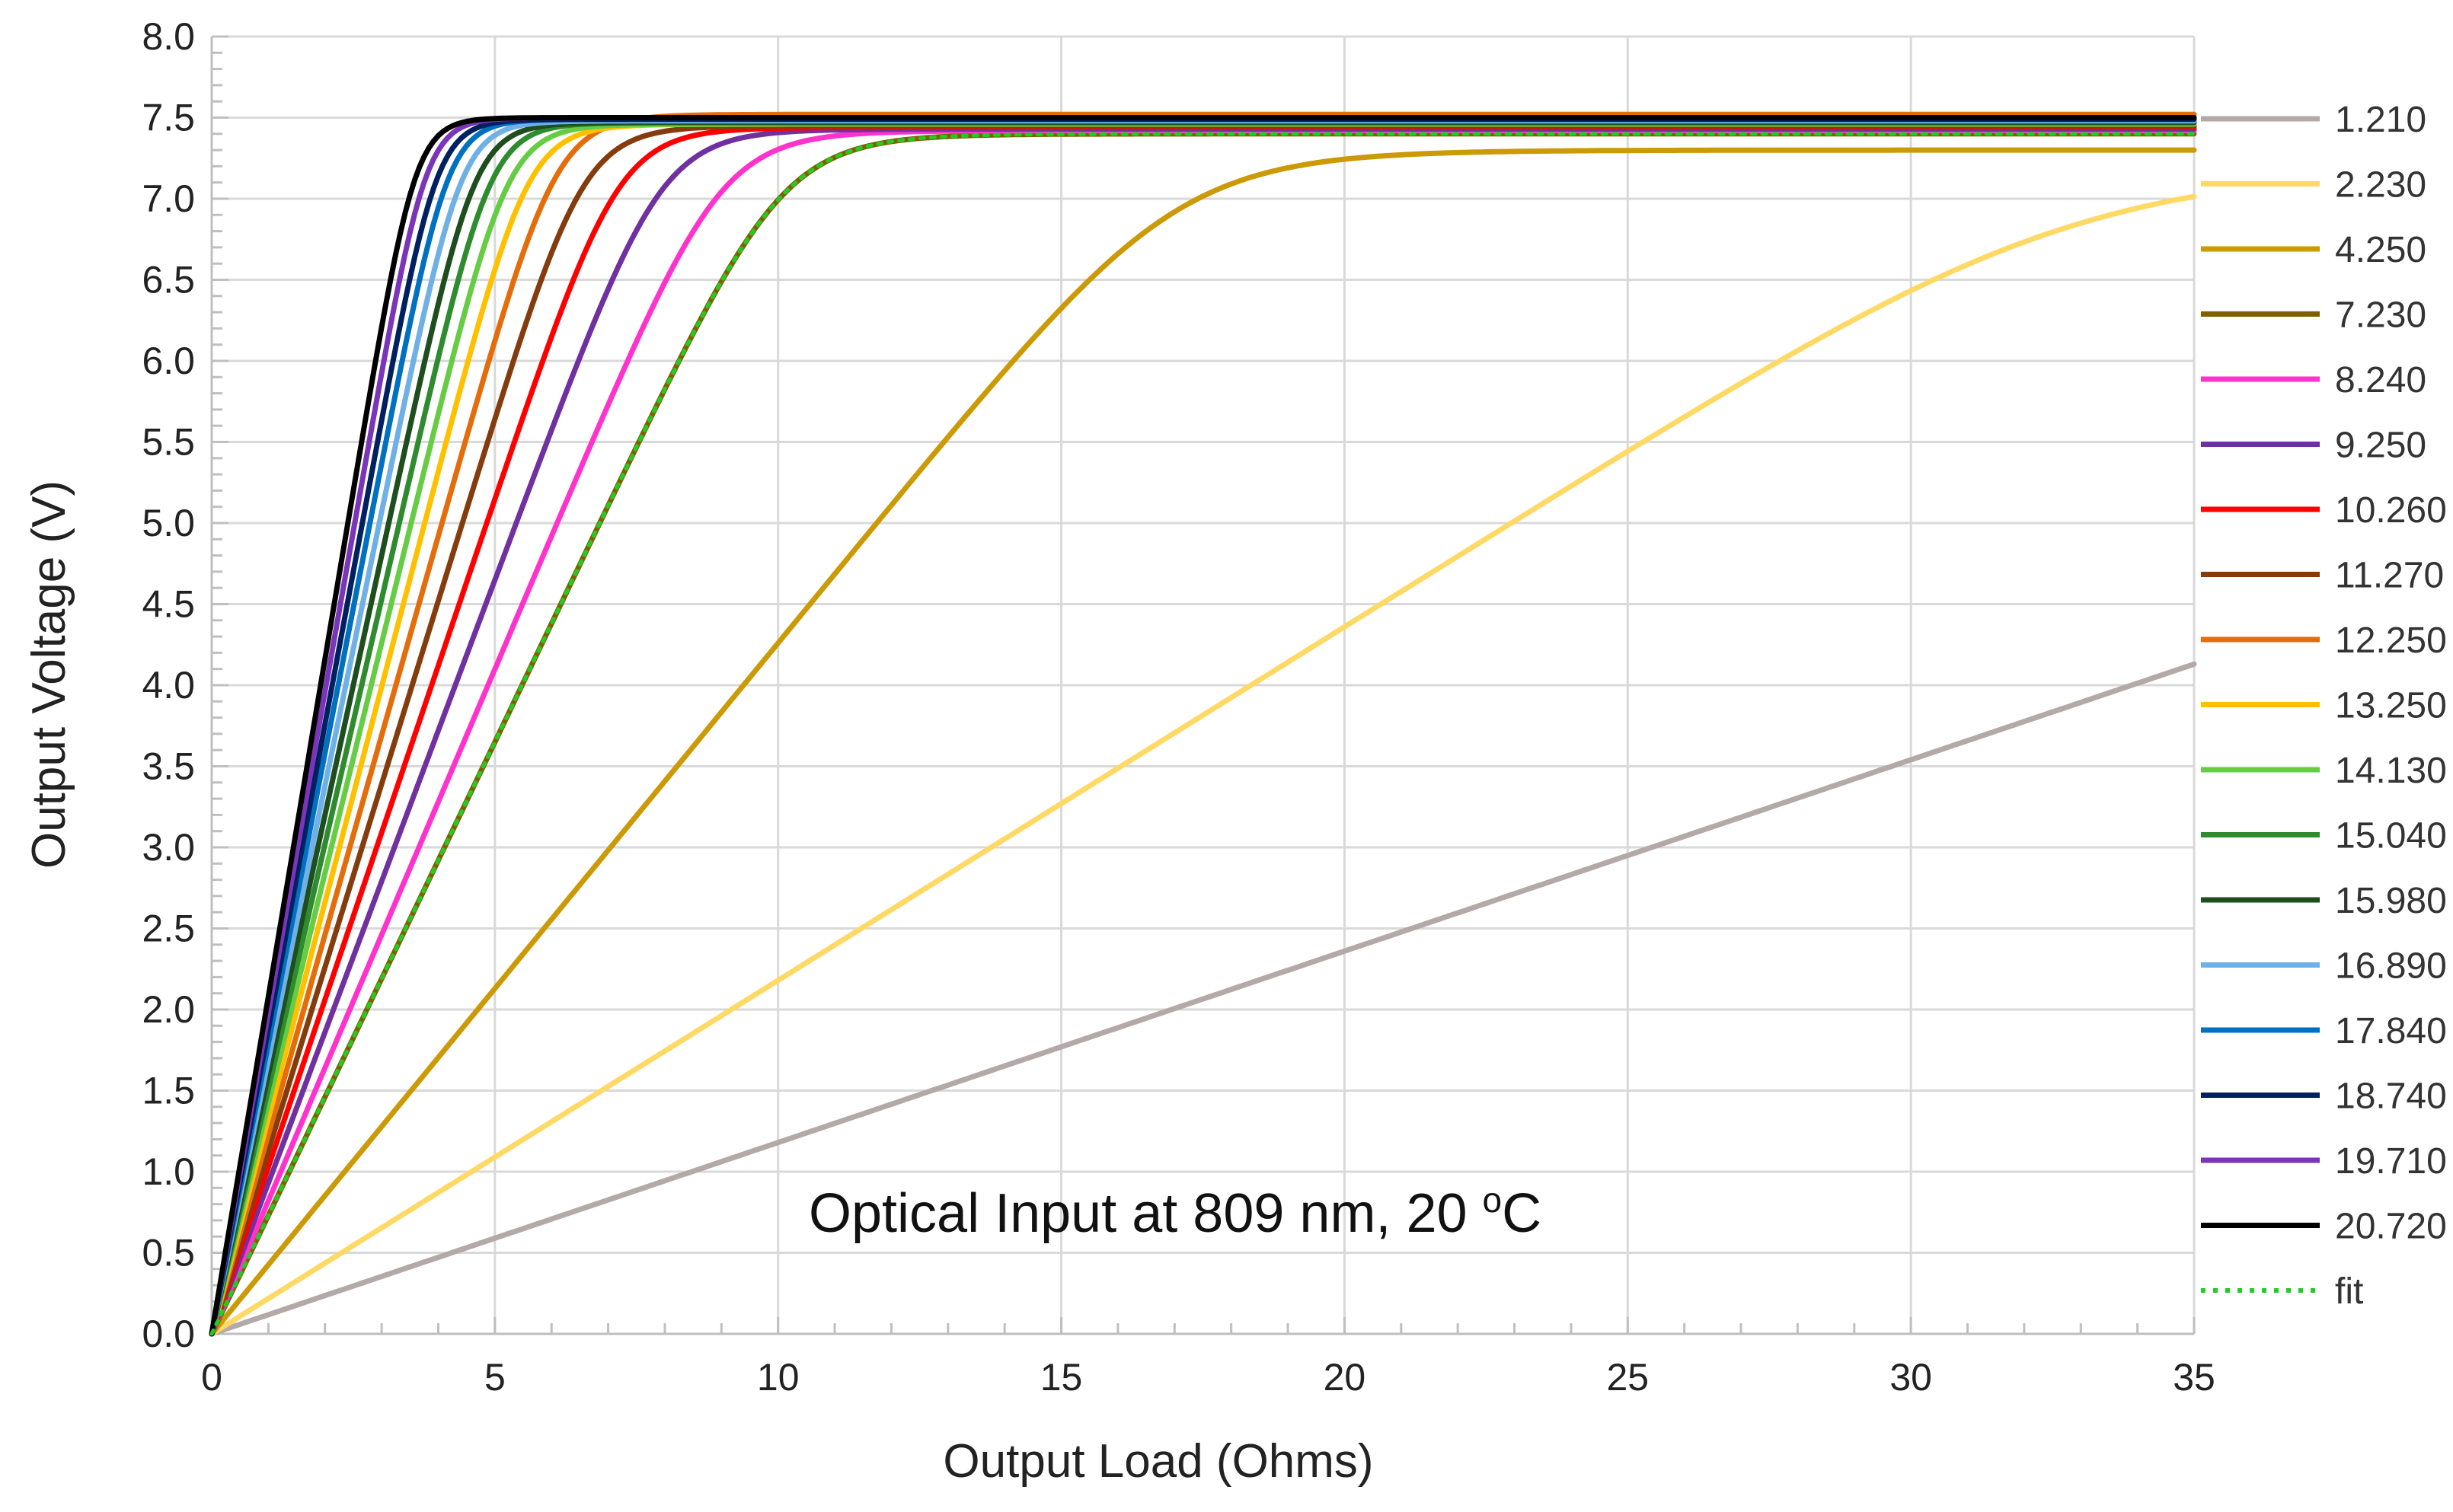 The width and height of the screenshot is (2453, 1512). I want to click on annotation-text: Optical Input at 809 nm, 20 oC, so click(1175, 1212).